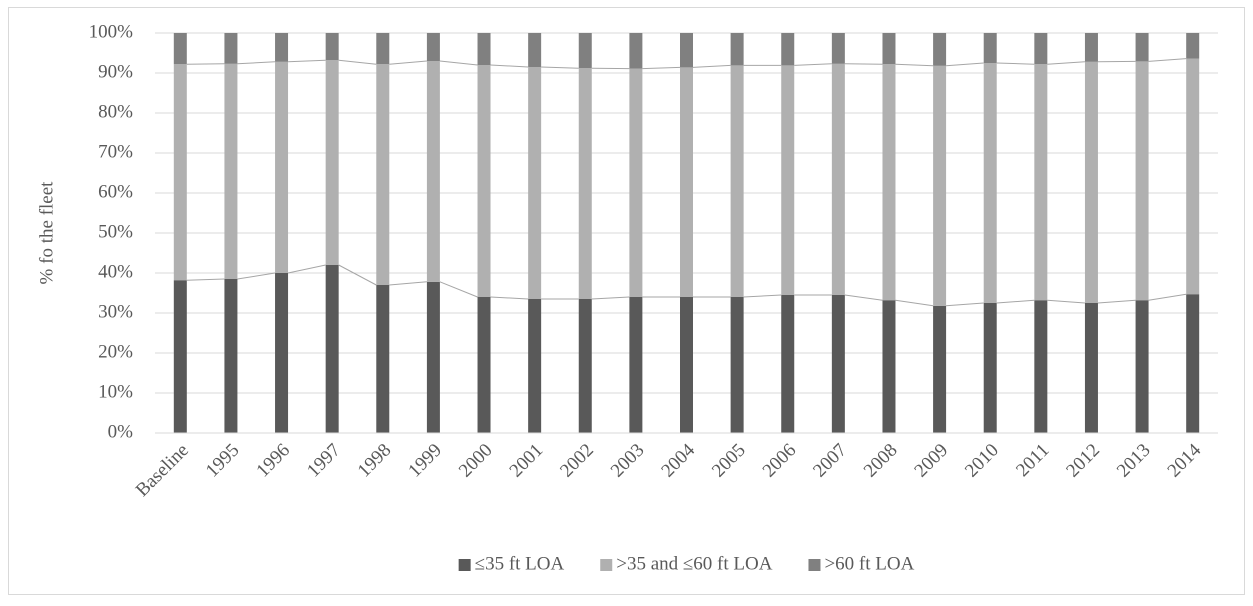  I want to click on legend-label: >35 and ≤60 ft LOA, so click(694, 563).